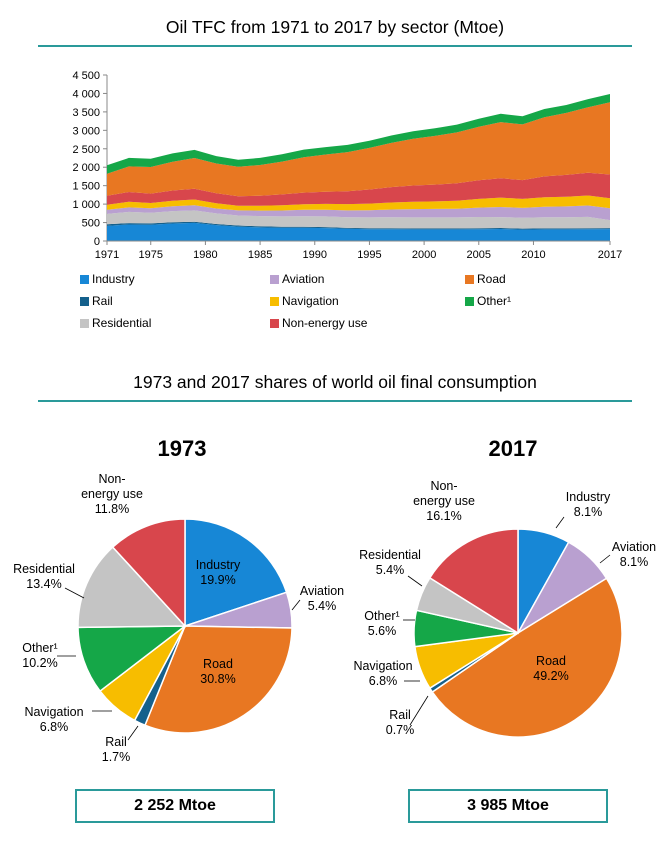  Describe the element at coordinates (550, 676) in the screenshot. I see `pie-label-pct: 49.2%` at that location.